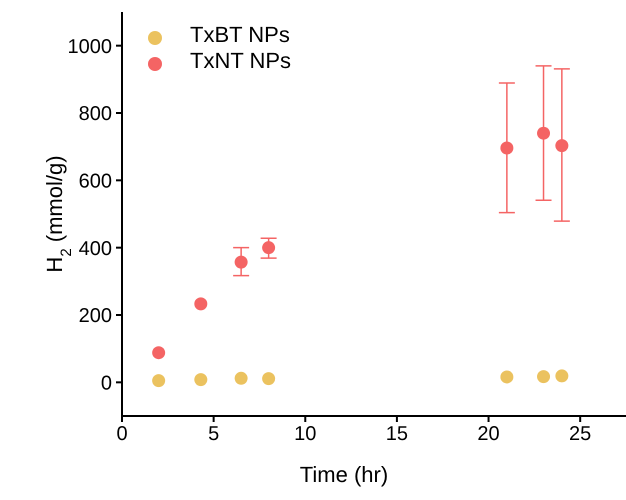 The height and width of the screenshot is (500, 626). I want to click on y-tick-label: 600, so click(95, 181).